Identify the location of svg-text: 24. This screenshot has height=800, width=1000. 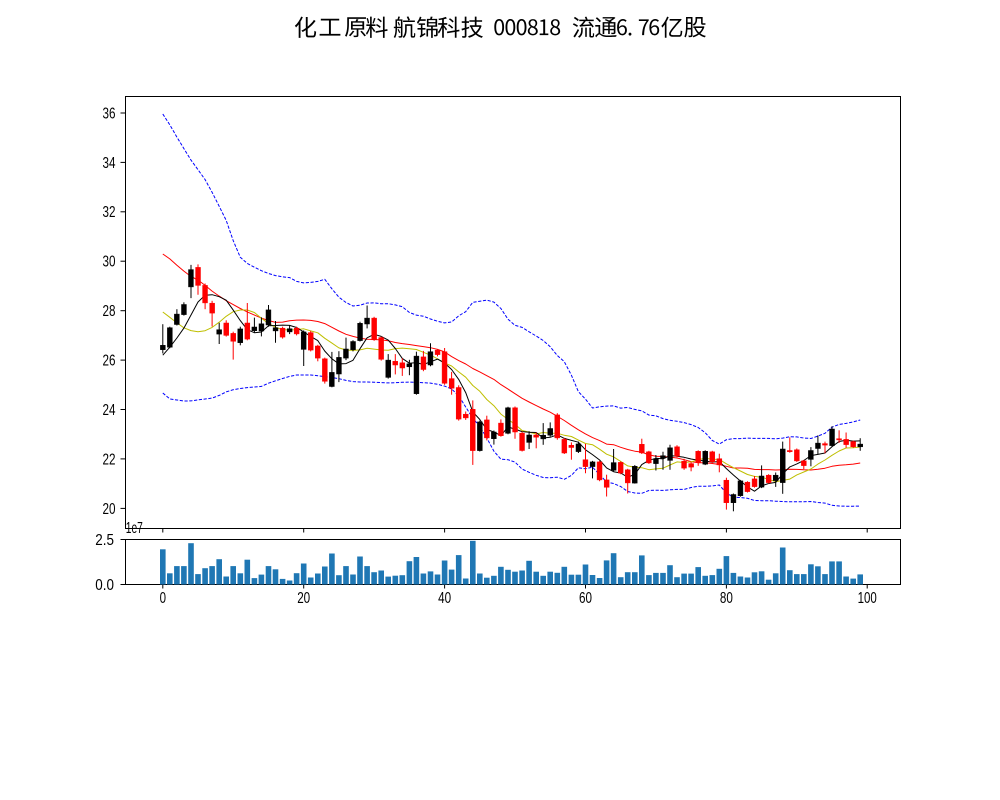
(109, 410).